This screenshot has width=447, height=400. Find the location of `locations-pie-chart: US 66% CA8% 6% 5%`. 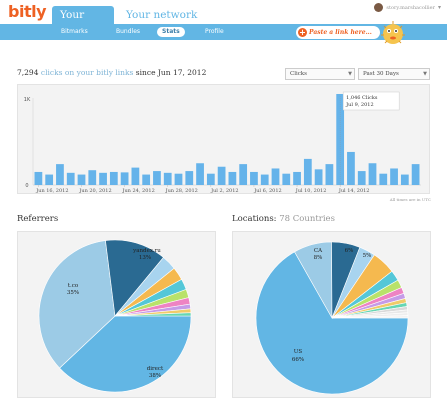

locations-pie-chart: US 66% CA8% 6% 5% is located at coordinates (332, 318).